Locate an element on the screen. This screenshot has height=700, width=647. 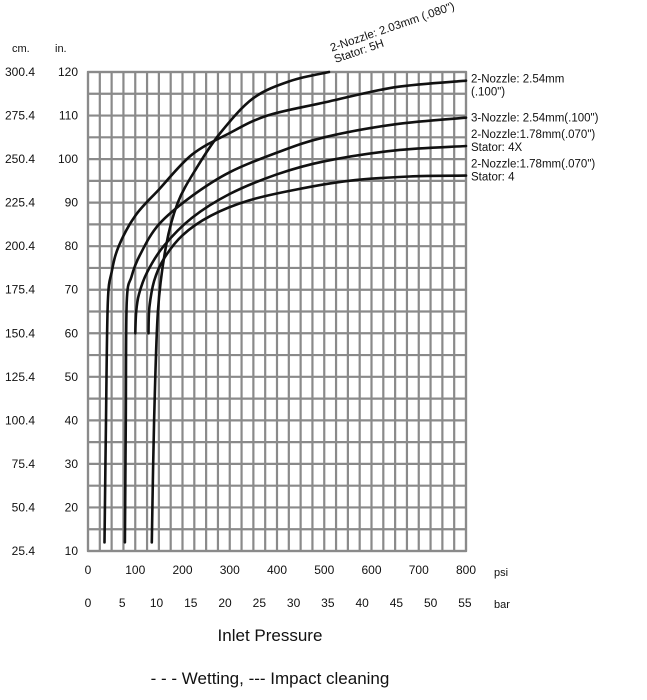
x-unit-psi: psi is located at coordinates (501, 573).